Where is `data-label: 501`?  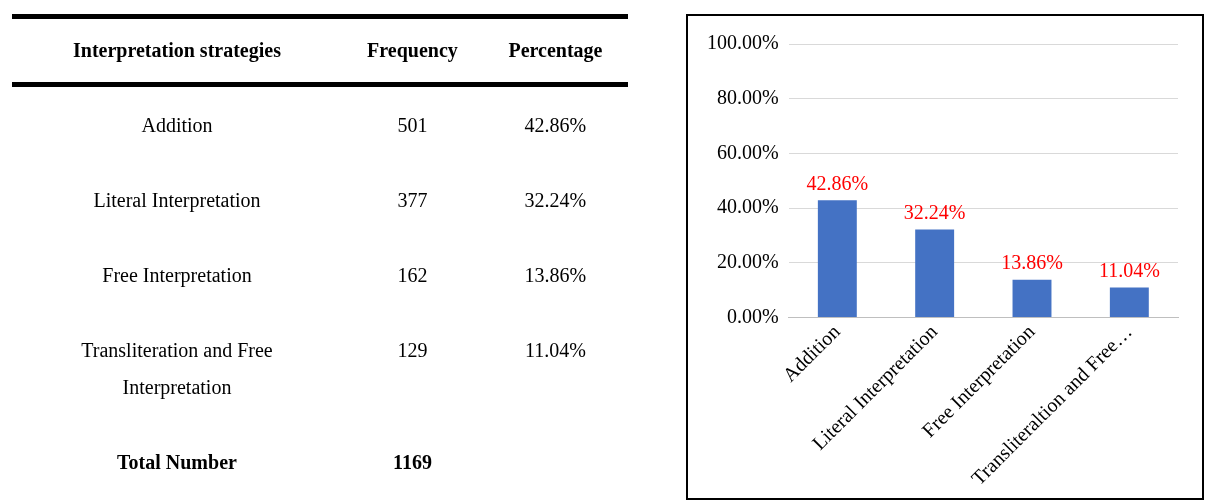 data-label: 501 is located at coordinates (412, 125).